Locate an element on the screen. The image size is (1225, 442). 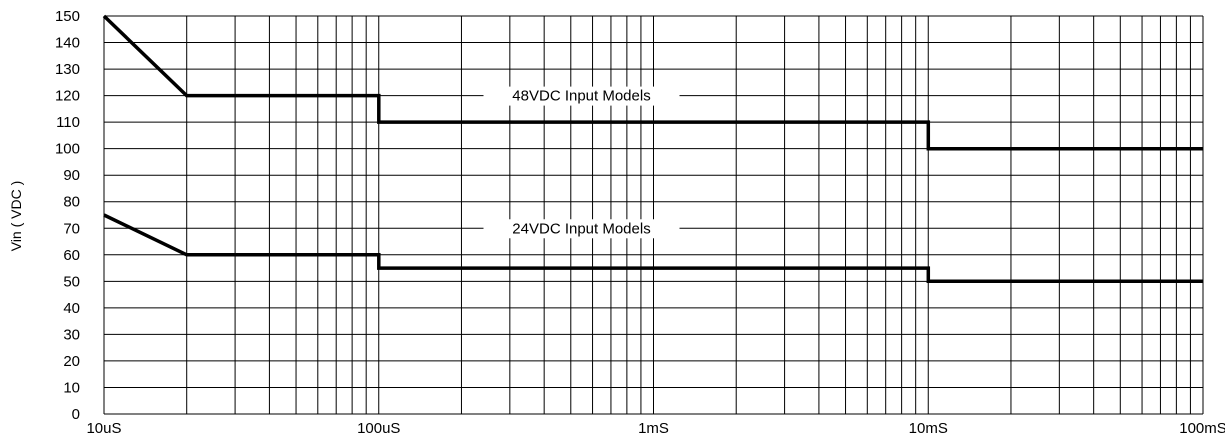
x-tick-label: 1mS is located at coordinates (653, 428).